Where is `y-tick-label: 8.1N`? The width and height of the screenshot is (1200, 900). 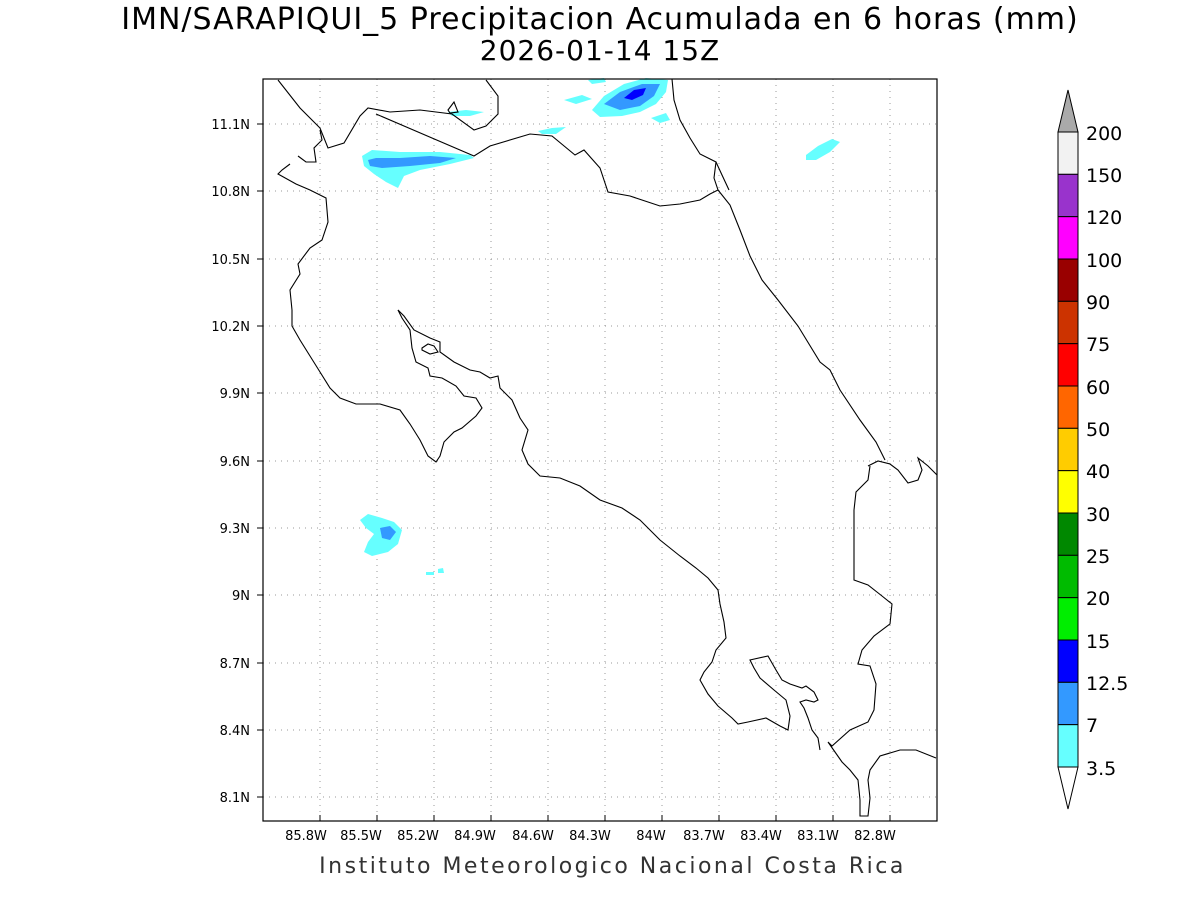
y-tick-label: 8.1N is located at coordinates (235, 798).